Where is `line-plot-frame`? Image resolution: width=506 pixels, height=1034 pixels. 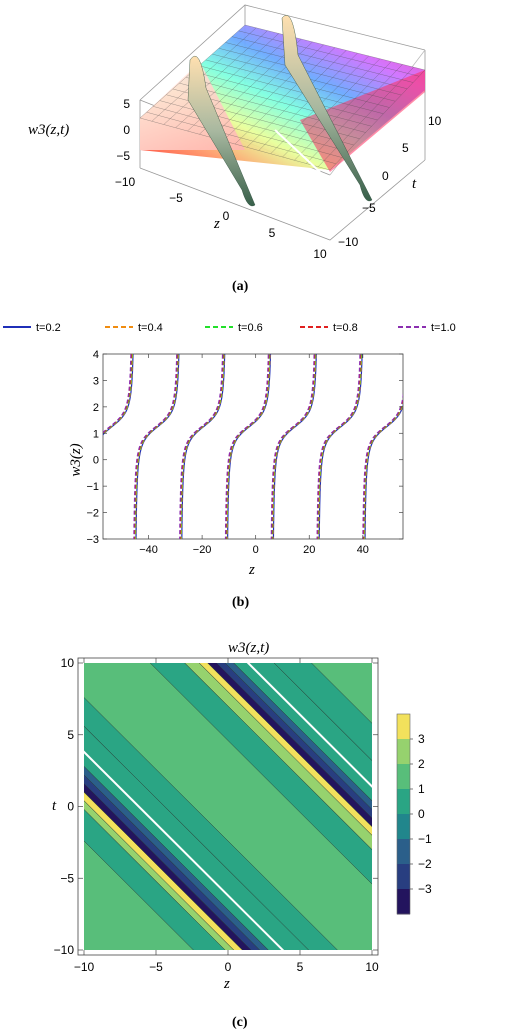 line-plot-frame is located at coordinates (253, 446).